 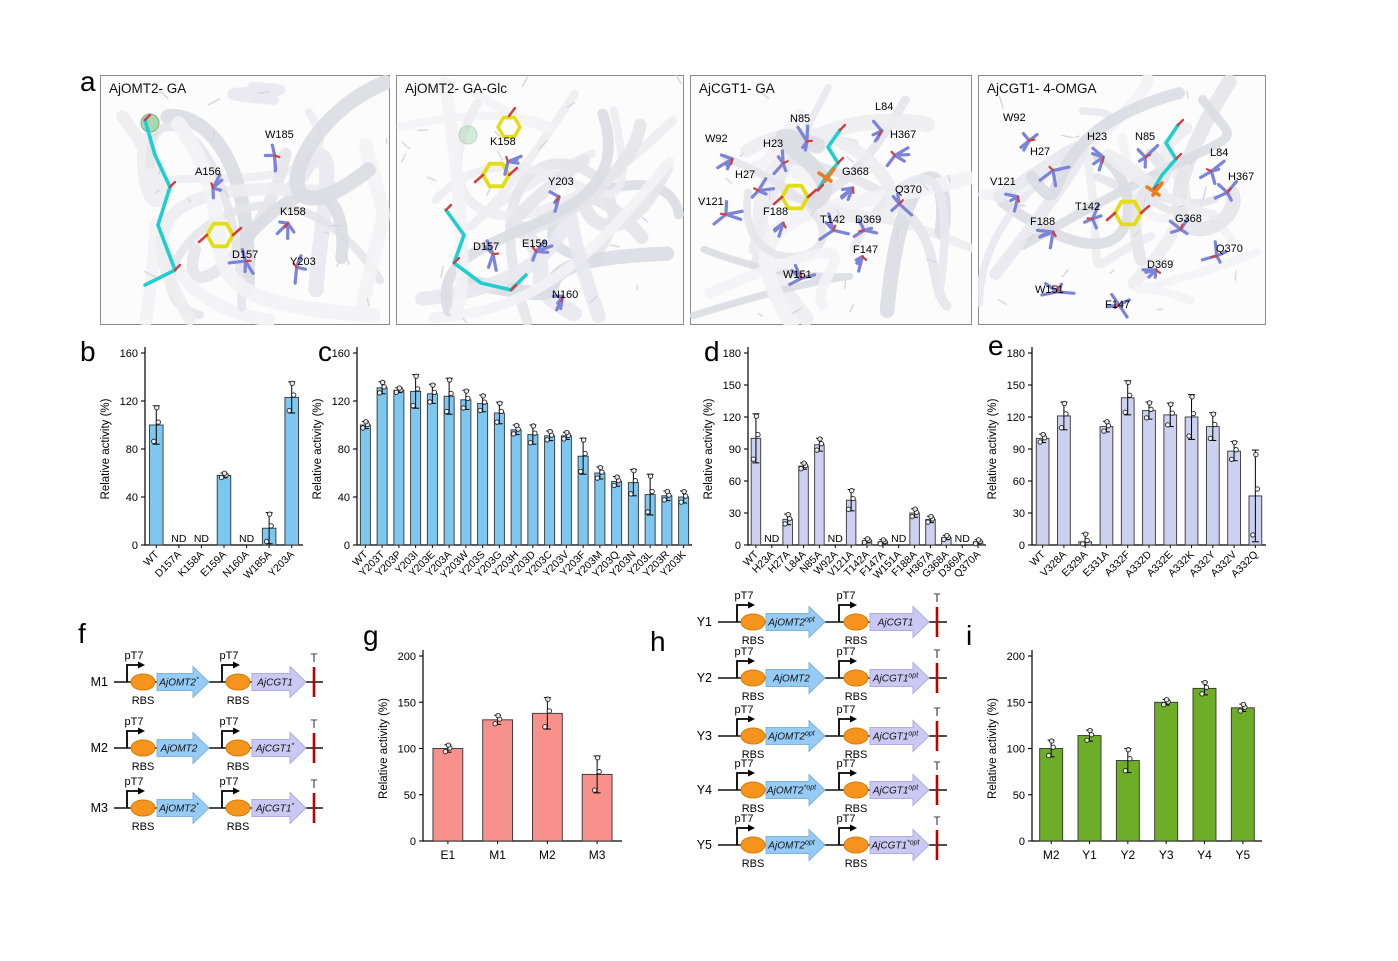 I want to click on panel-letter-b: b, so click(x=88, y=351).